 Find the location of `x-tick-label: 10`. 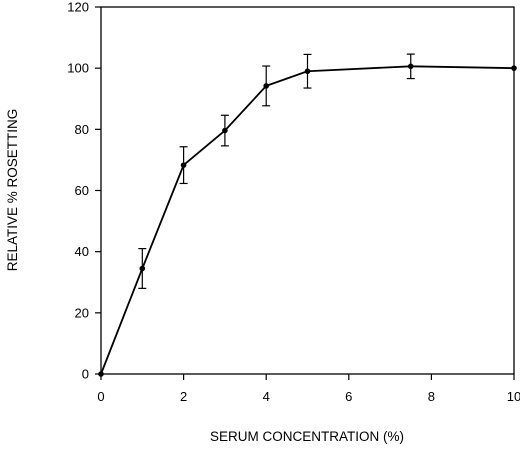

x-tick-label: 10 is located at coordinates (513, 396).